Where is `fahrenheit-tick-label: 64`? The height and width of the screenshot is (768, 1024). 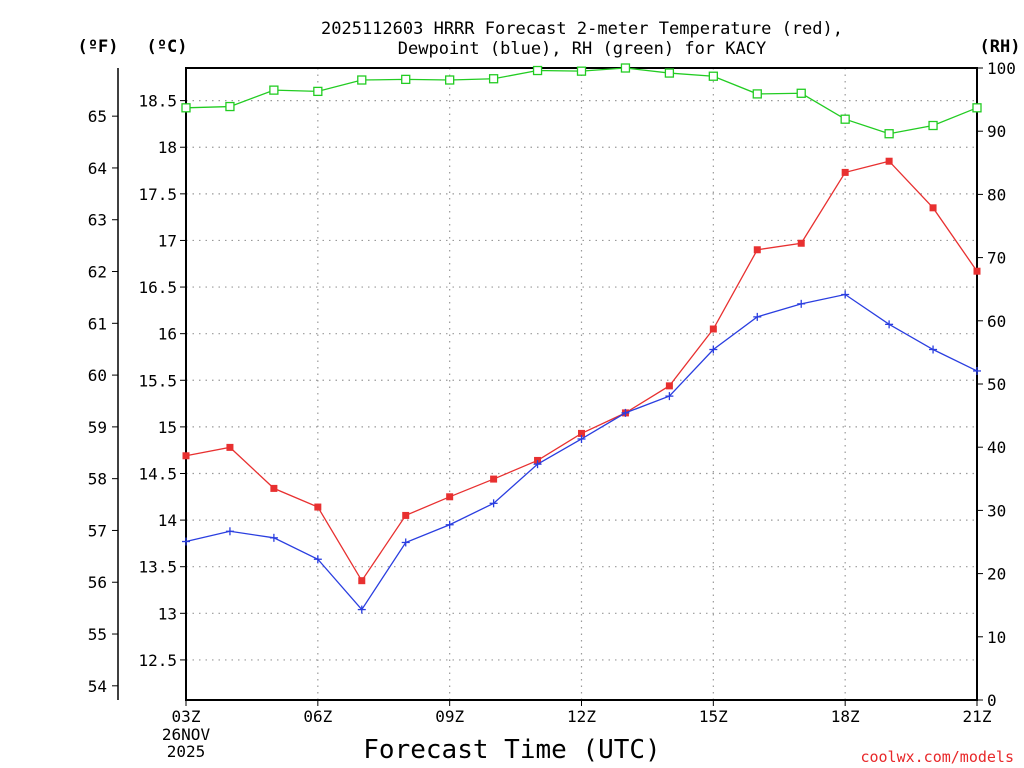 fahrenheit-tick-label: 64 is located at coordinates (97, 168).